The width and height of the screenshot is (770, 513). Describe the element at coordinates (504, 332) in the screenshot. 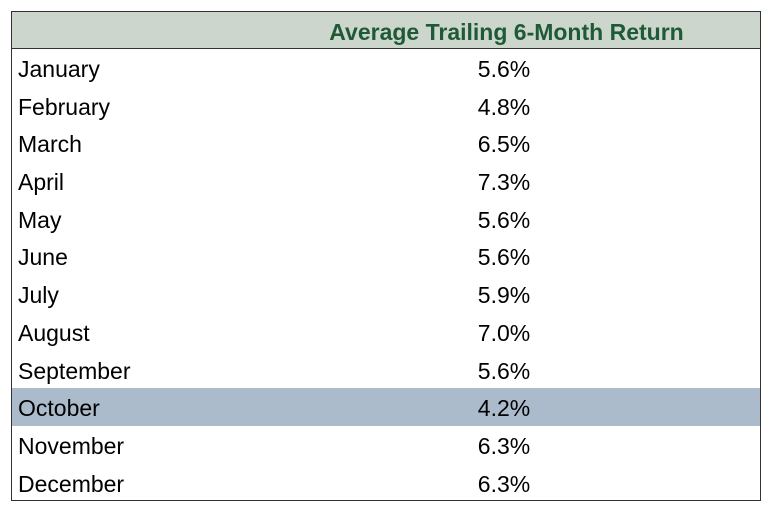

I see `return-value: 7.0%` at that location.